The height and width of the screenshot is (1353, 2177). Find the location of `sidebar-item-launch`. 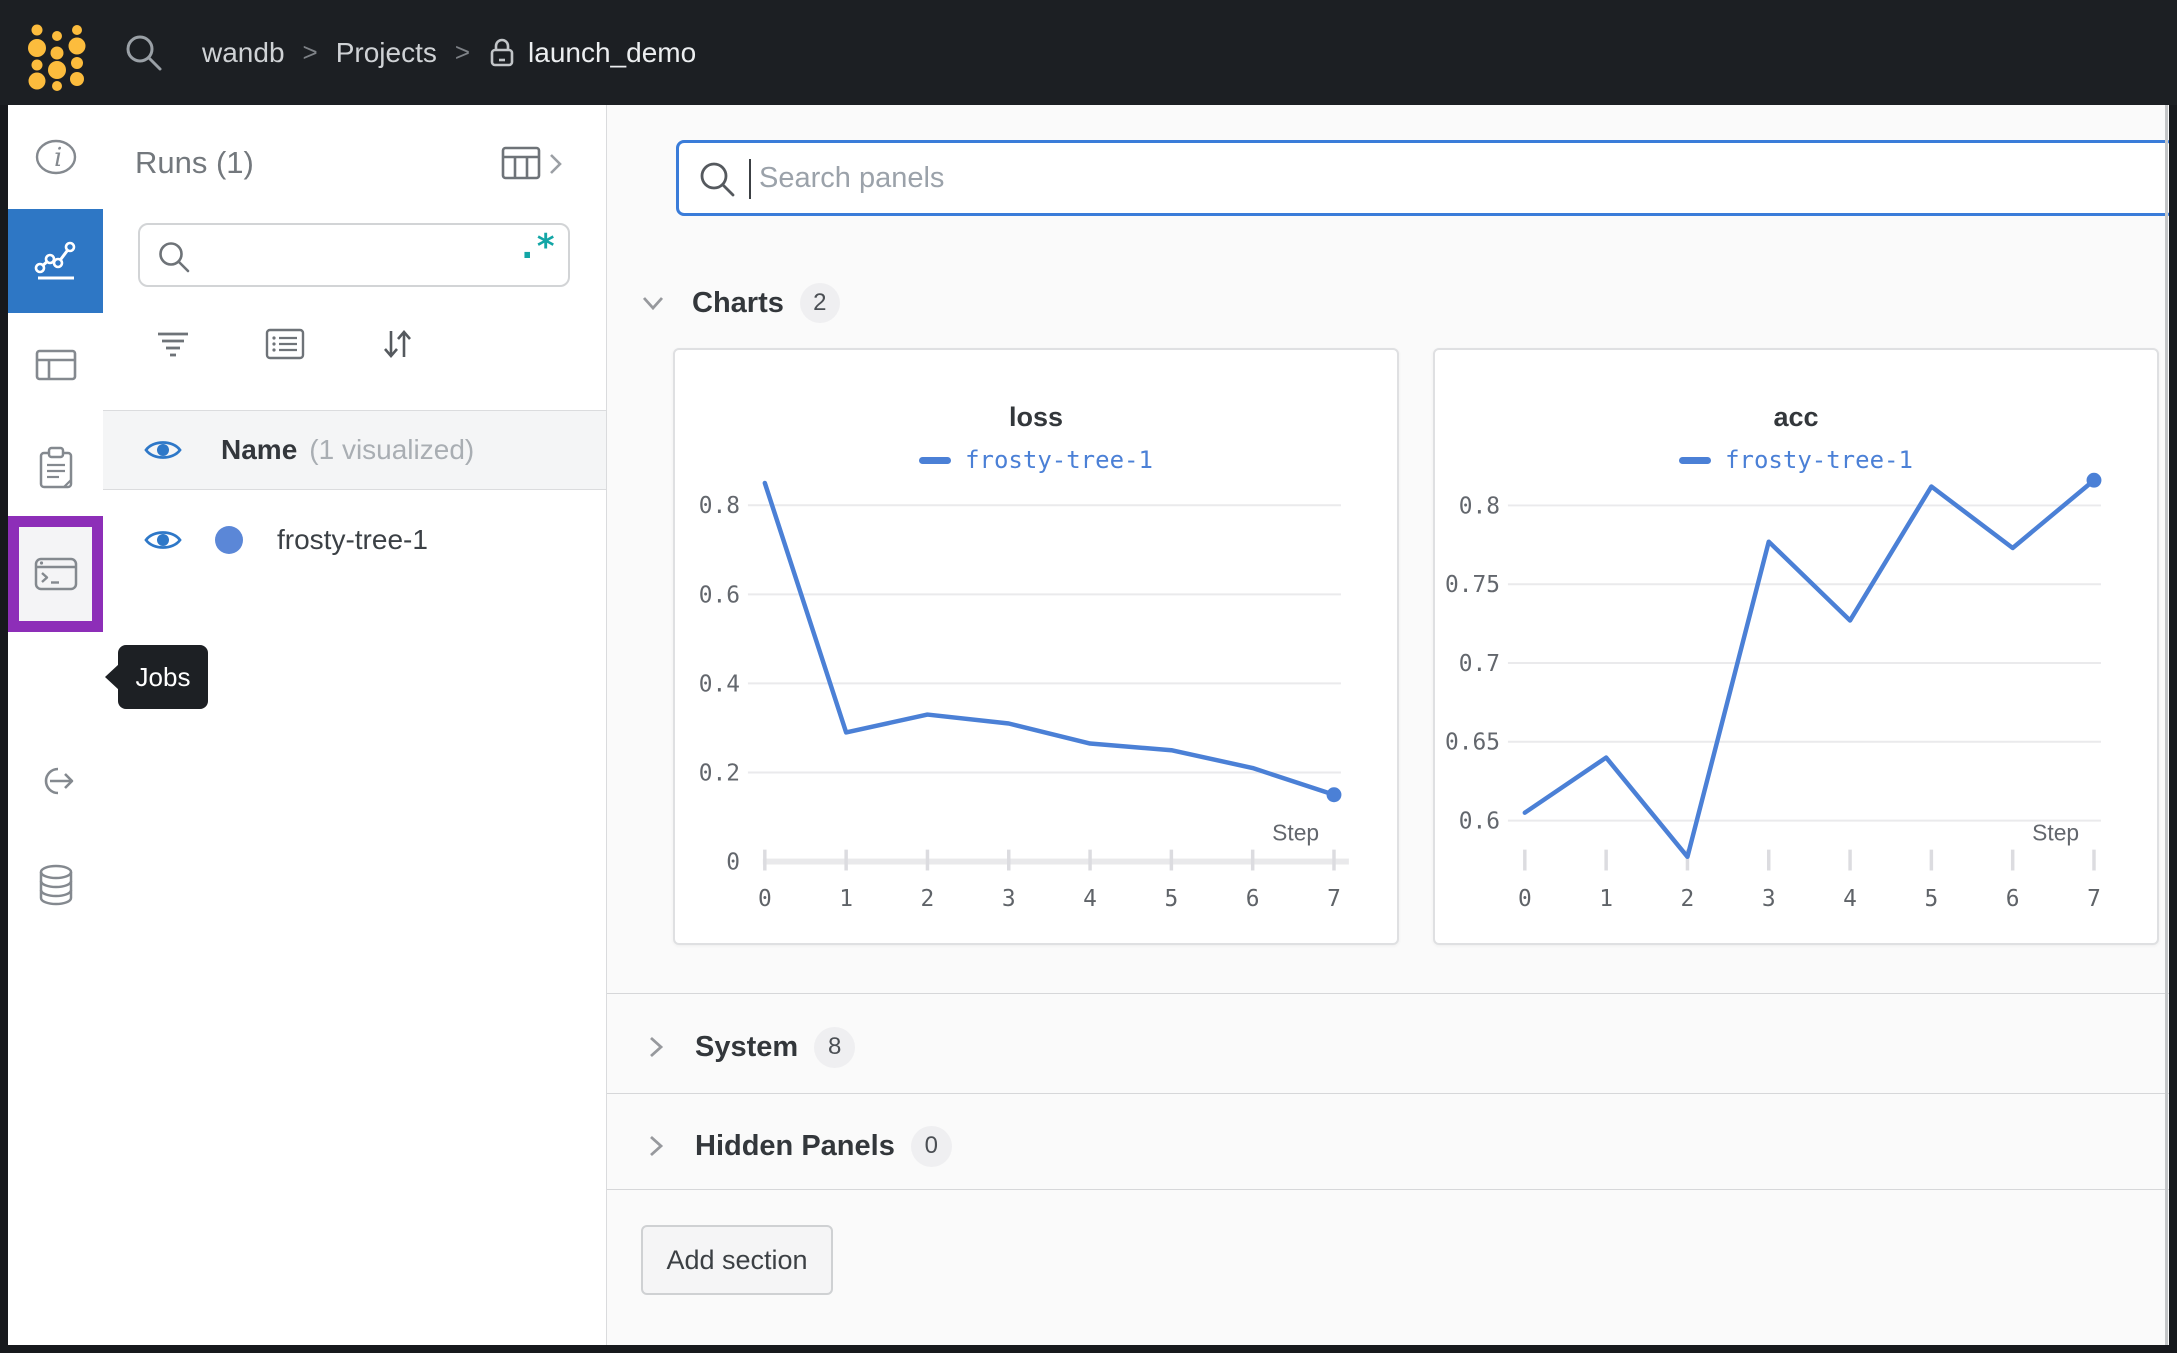

sidebar-item-launch is located at coordinates (55, 781).